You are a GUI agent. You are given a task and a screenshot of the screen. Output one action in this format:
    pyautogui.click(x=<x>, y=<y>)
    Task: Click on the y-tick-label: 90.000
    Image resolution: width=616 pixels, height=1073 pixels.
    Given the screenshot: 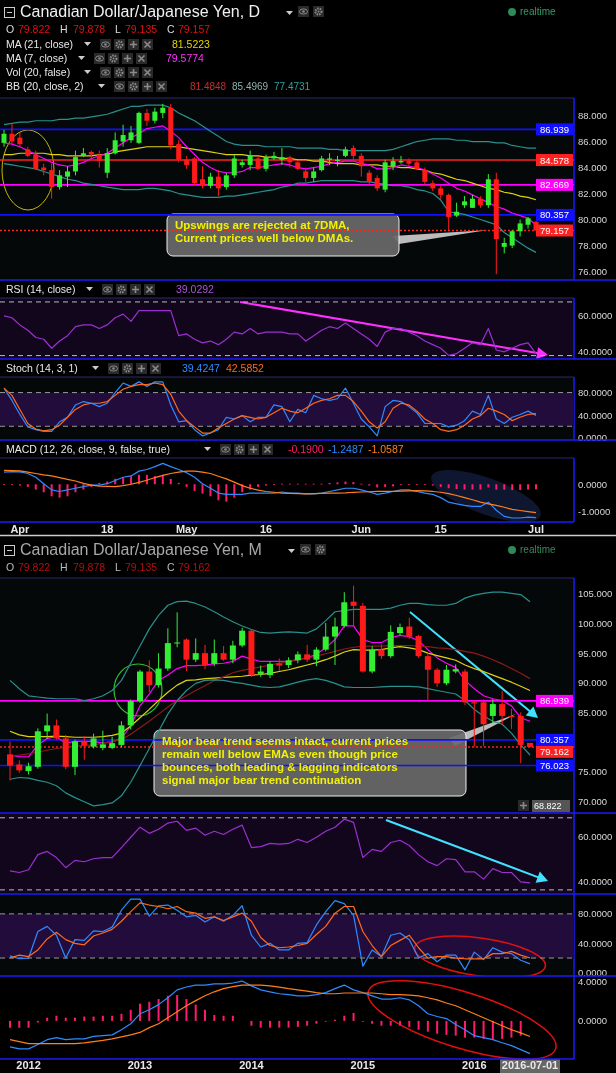 What is the action you would take?
    pyautogui.click(x=593, y=683)
    